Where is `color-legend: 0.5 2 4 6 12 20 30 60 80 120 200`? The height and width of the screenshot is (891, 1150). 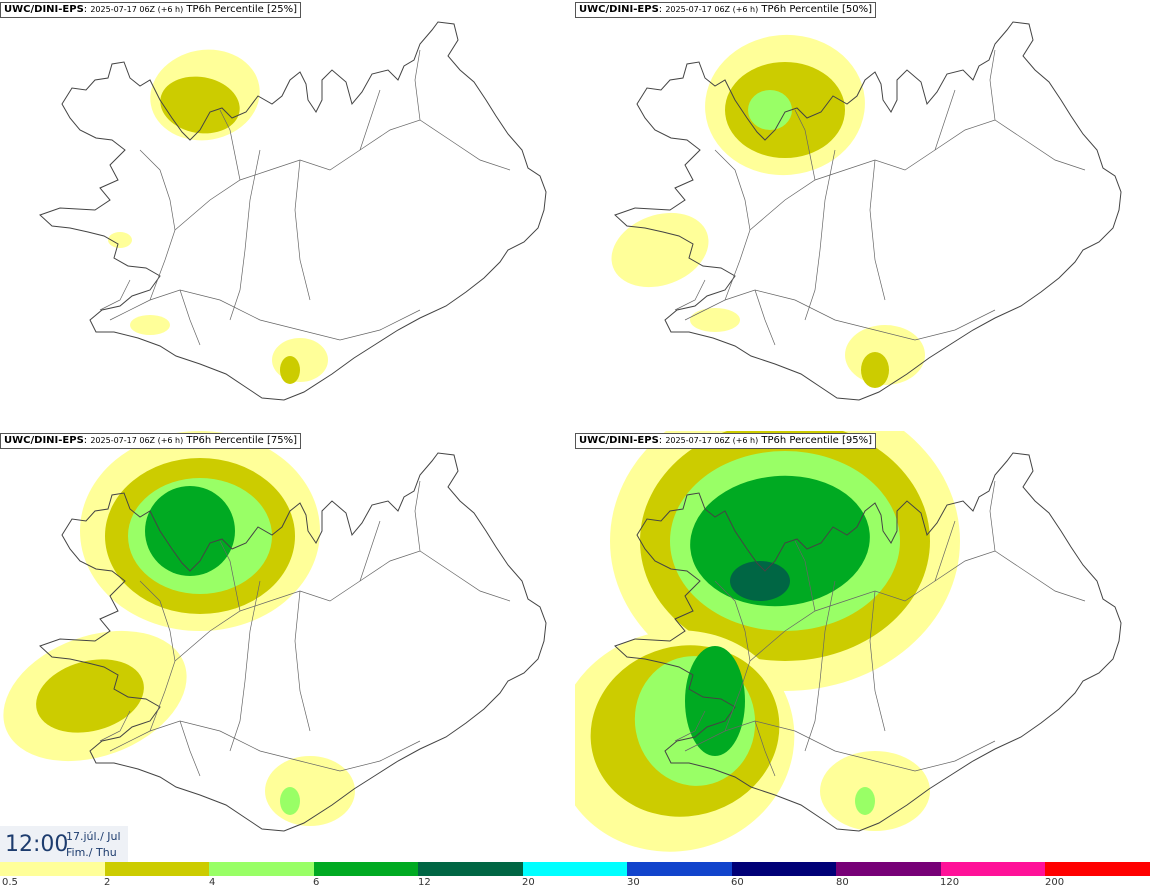 color-legend: 0.5 2 4 6 12 20 30 60 80 120 200 is located at coordinates (575, 876).